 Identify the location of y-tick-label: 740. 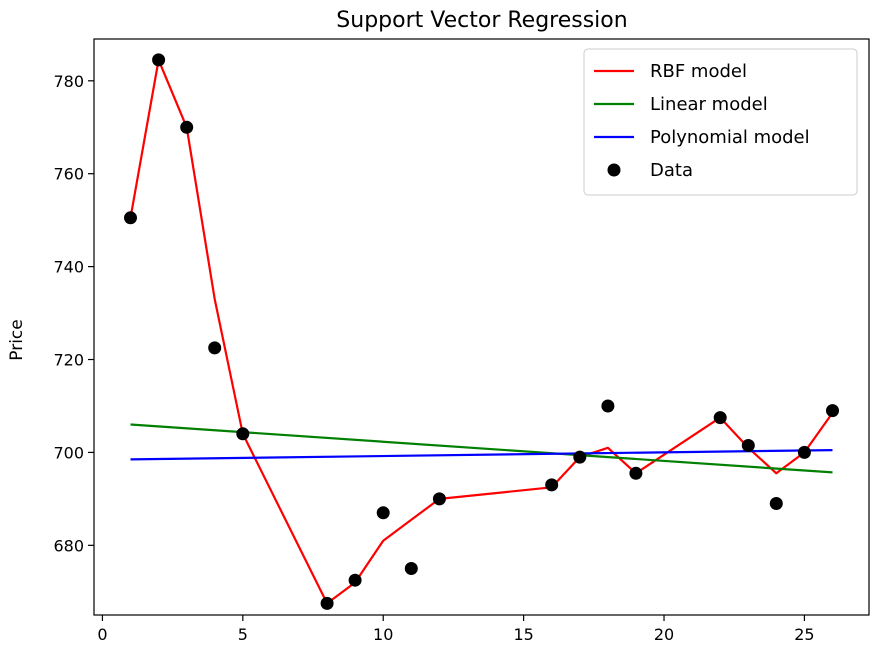
(68, 267).